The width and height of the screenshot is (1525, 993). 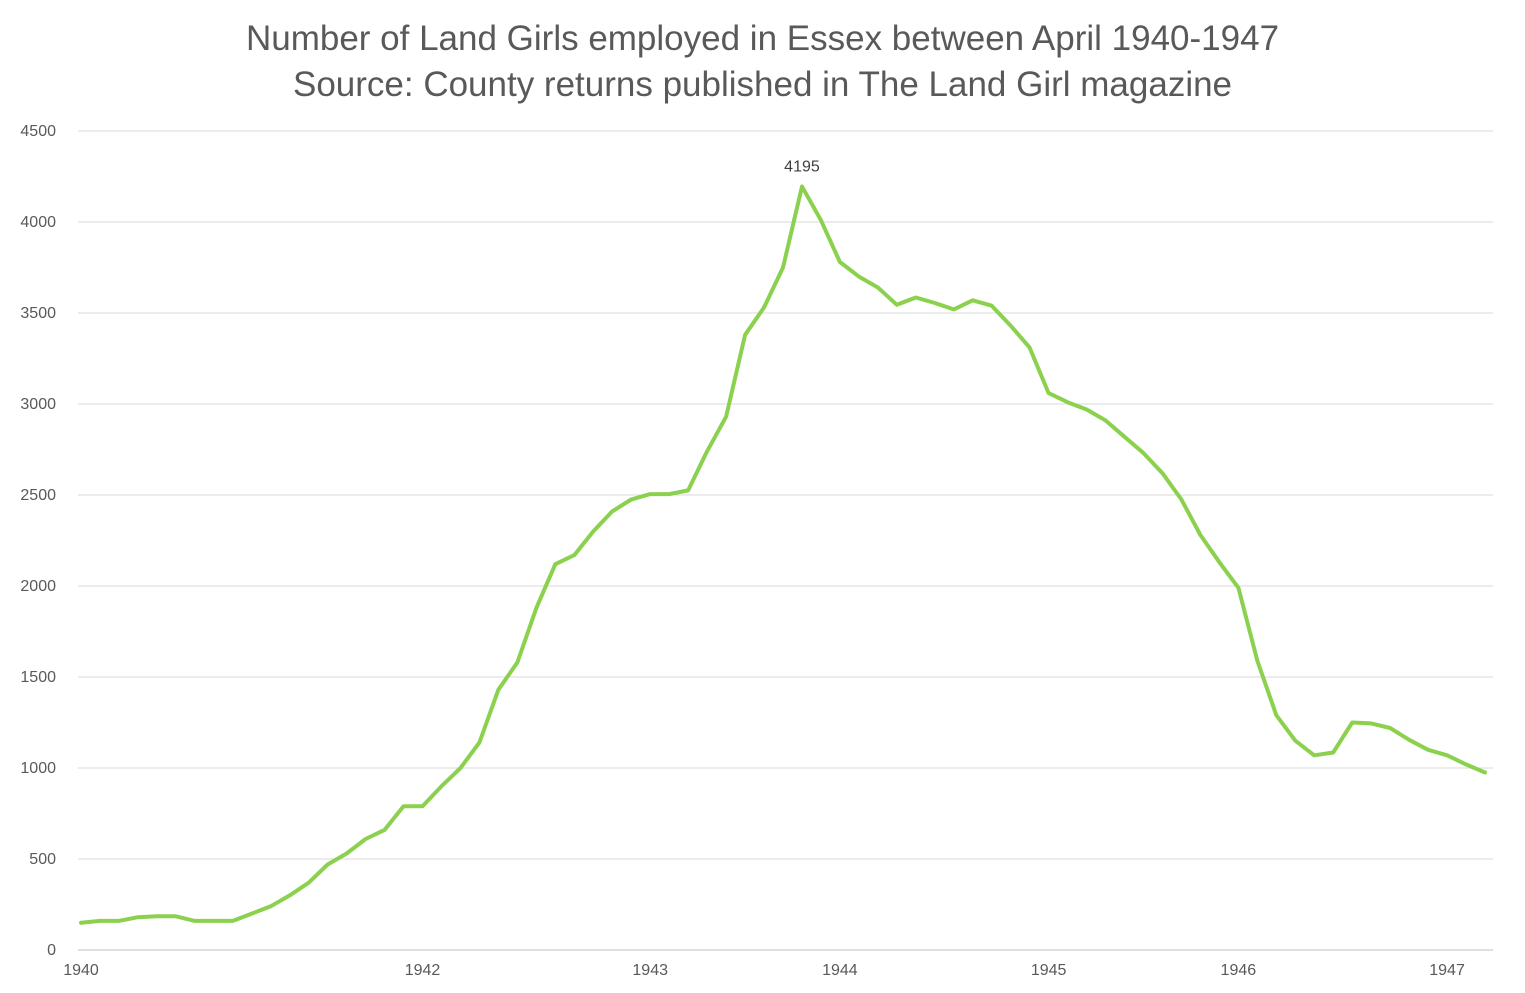 What do you see at coordinates (1049, 970) in the screenshot?
I see `x-tick-label: 1945` at bounding box center [1049, 970].